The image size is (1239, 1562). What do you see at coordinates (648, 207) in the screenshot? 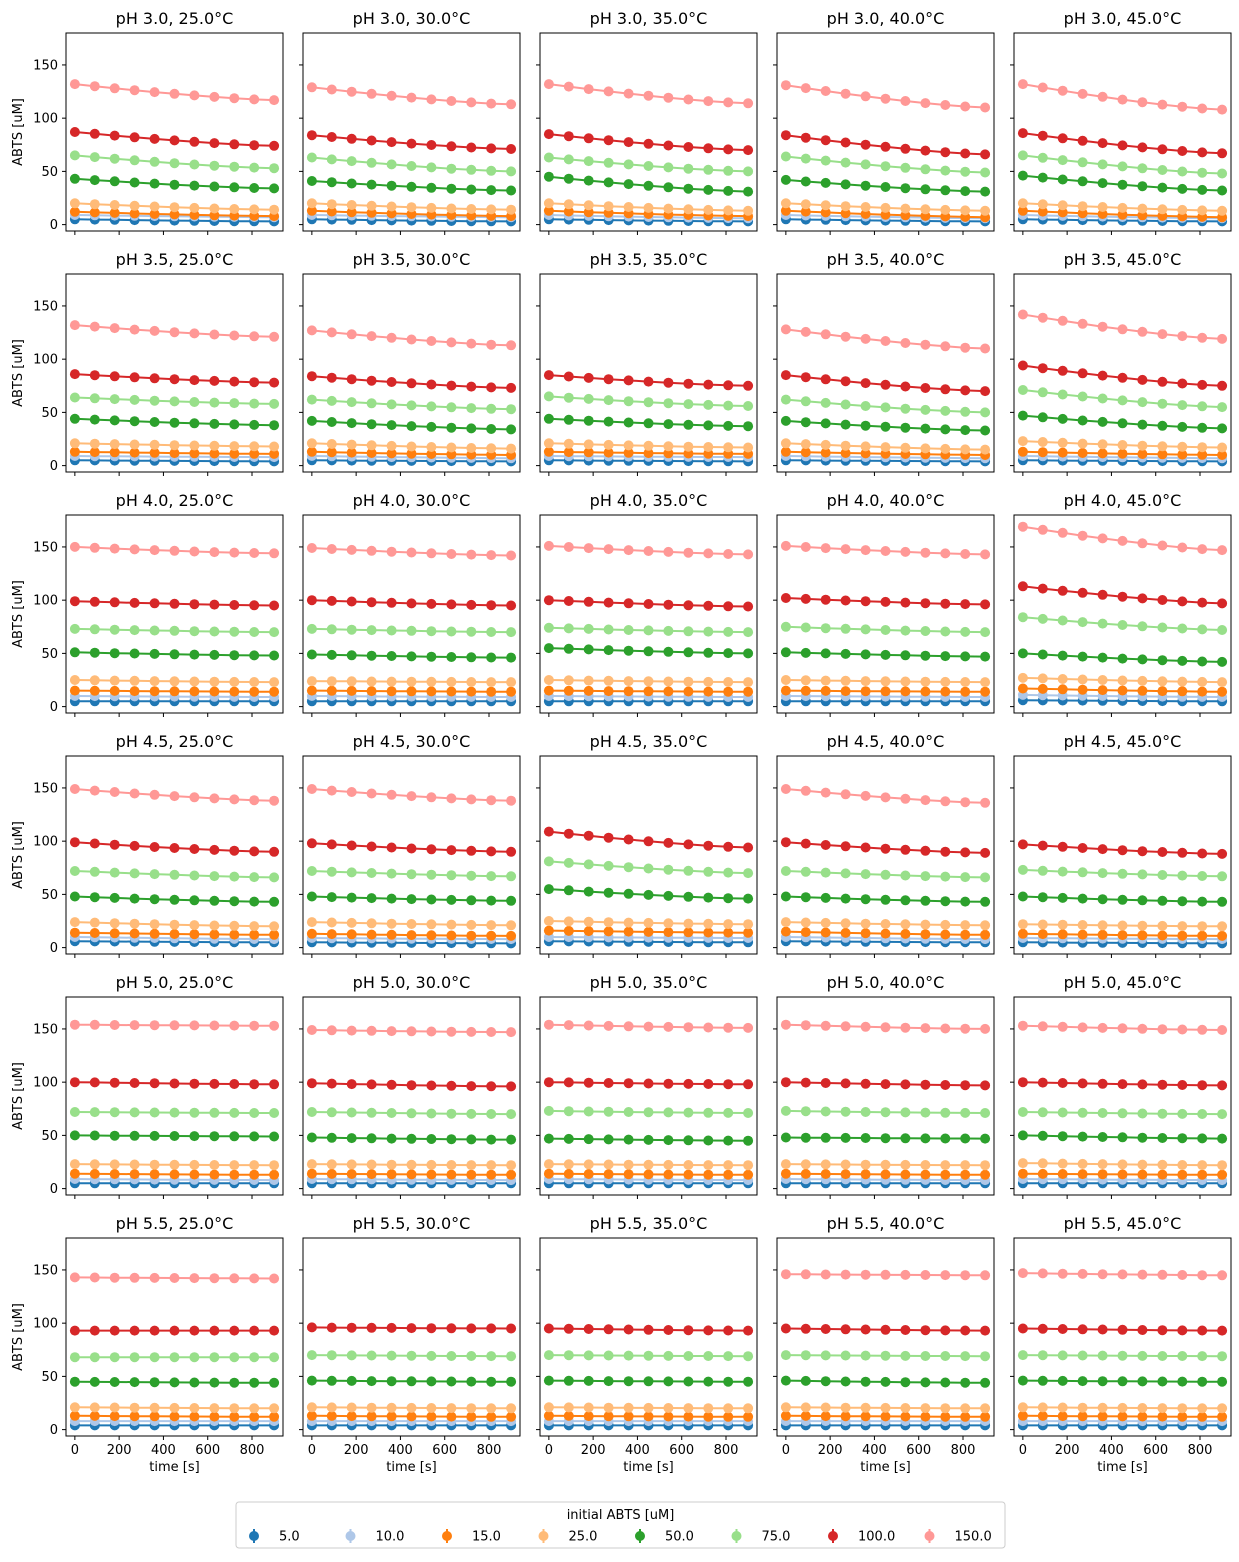
I see `series-25.0` at bounding box center [648, 207].